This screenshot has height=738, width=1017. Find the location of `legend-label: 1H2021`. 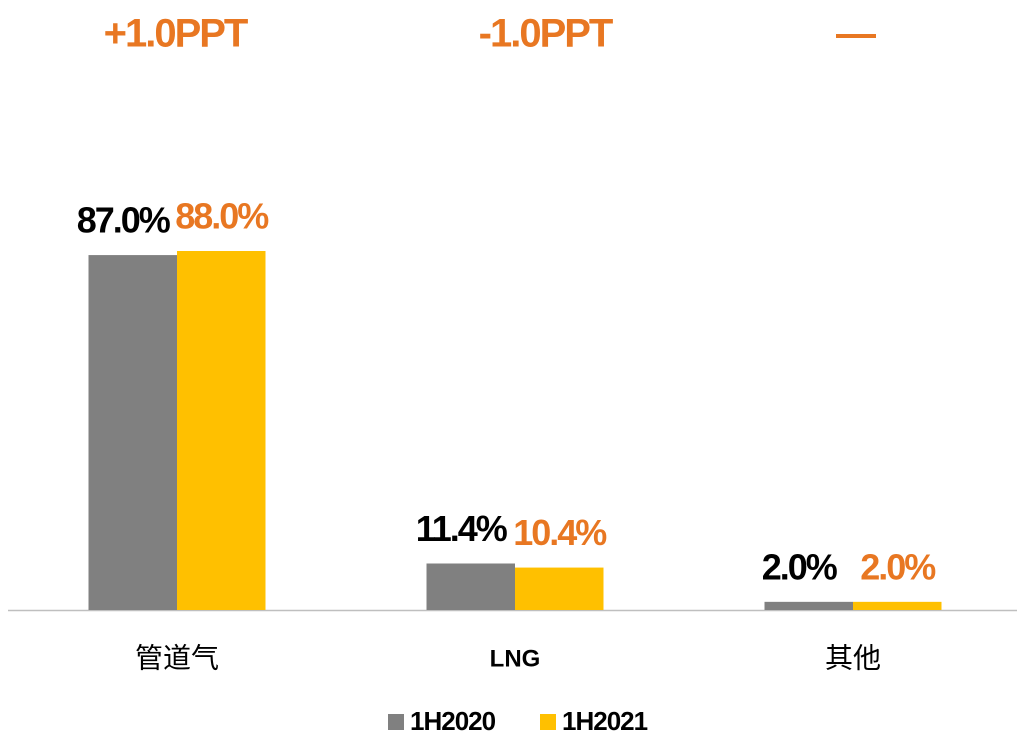

legend-label: 1H2021 is located at coordinates (605, 721).